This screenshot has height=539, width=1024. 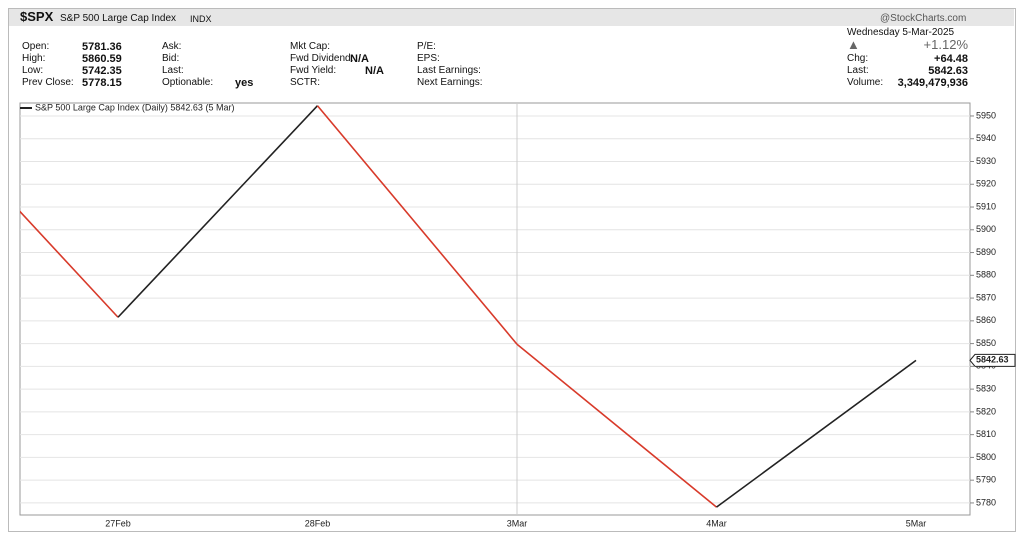 What do you see at coordinates (986, 388) in the screenshot?
I see `y-tick-label: 5830` at bounding box center [986, 388].